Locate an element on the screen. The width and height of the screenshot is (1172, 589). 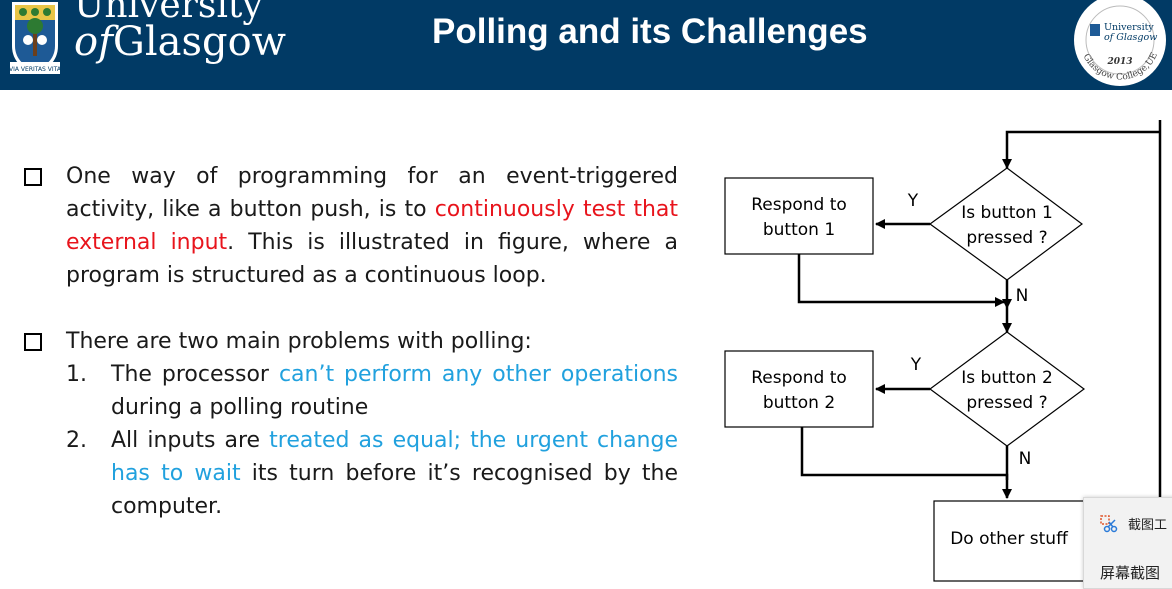
respond-button1-box is located at coordinates (799, 216).